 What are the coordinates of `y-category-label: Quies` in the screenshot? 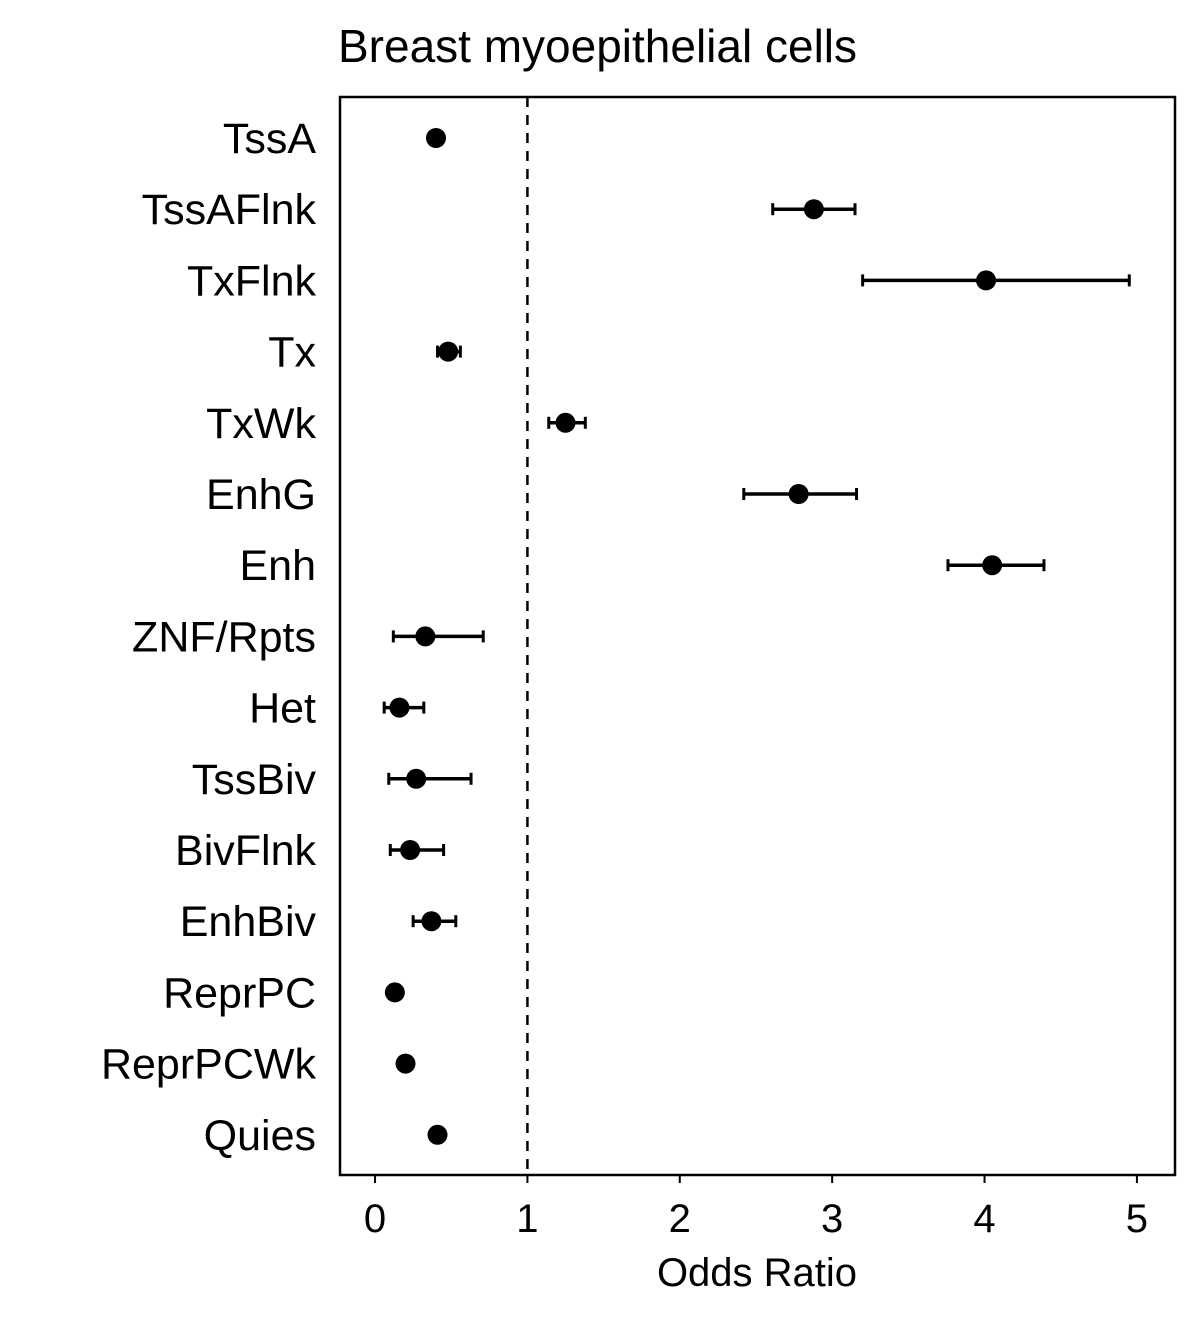 It's located at (260, 1136).